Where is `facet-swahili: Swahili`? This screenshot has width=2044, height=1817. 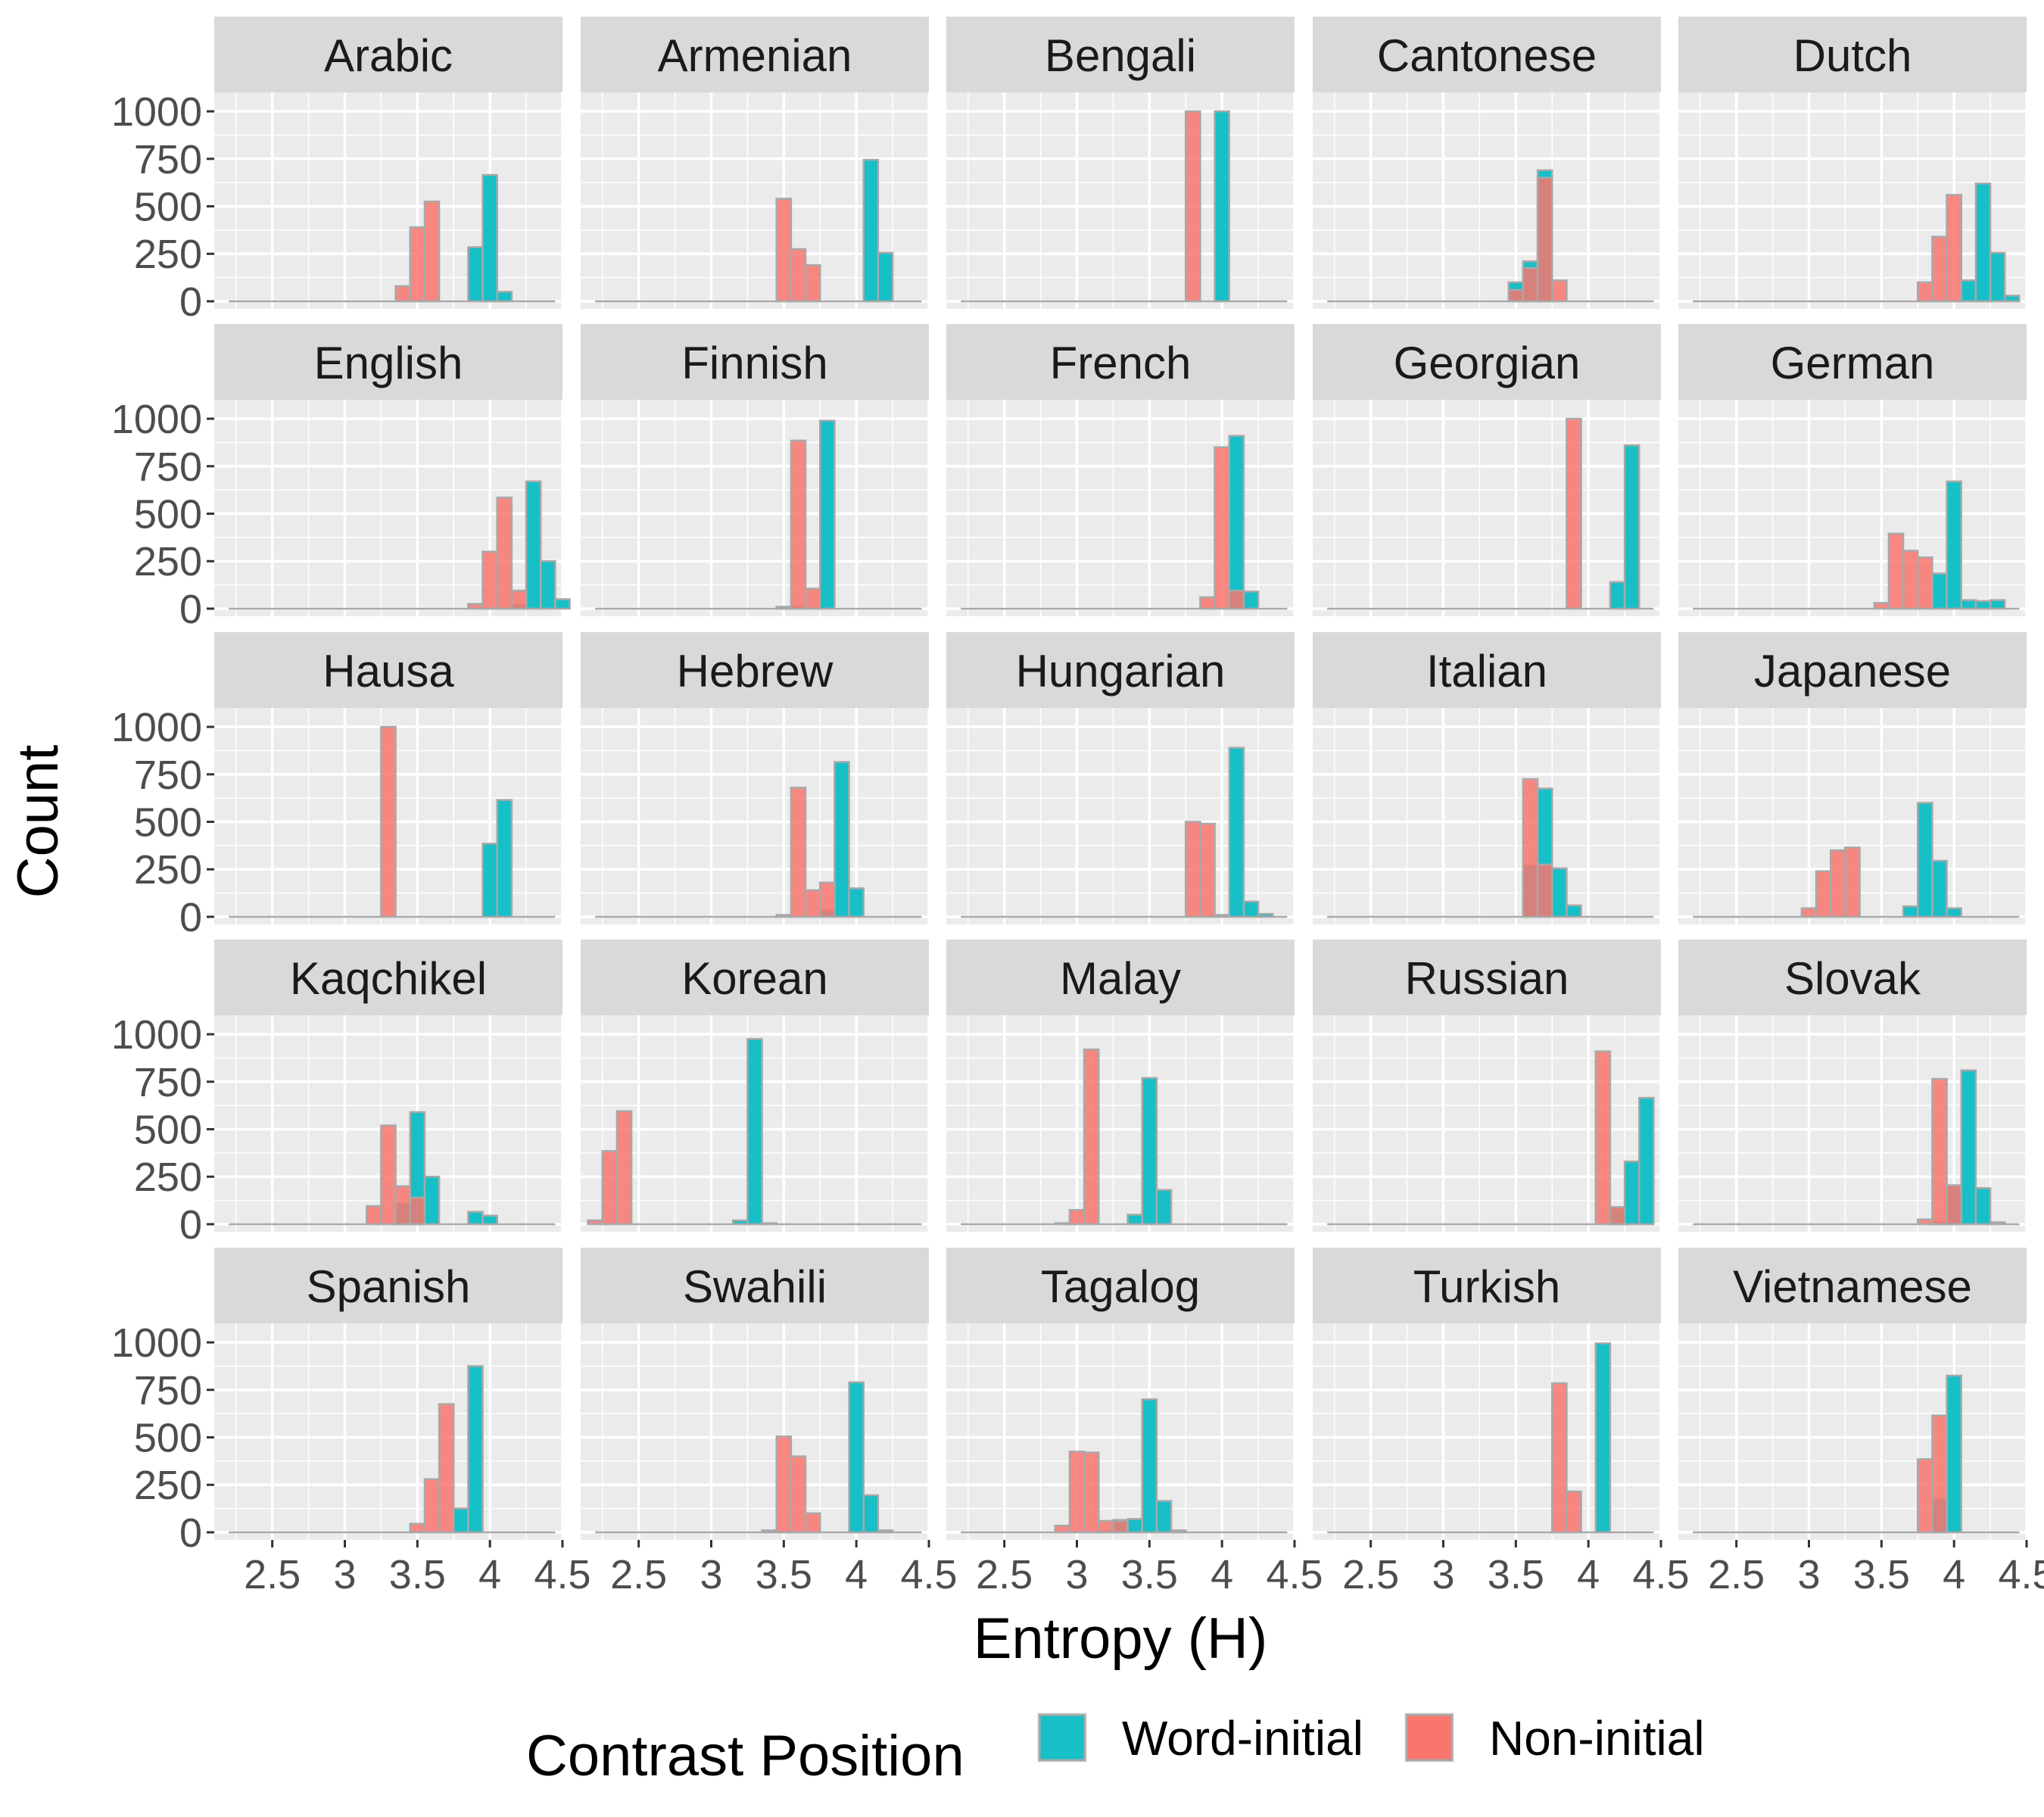
facet-swahili: Swahili is located at coordinates (755, 1394).